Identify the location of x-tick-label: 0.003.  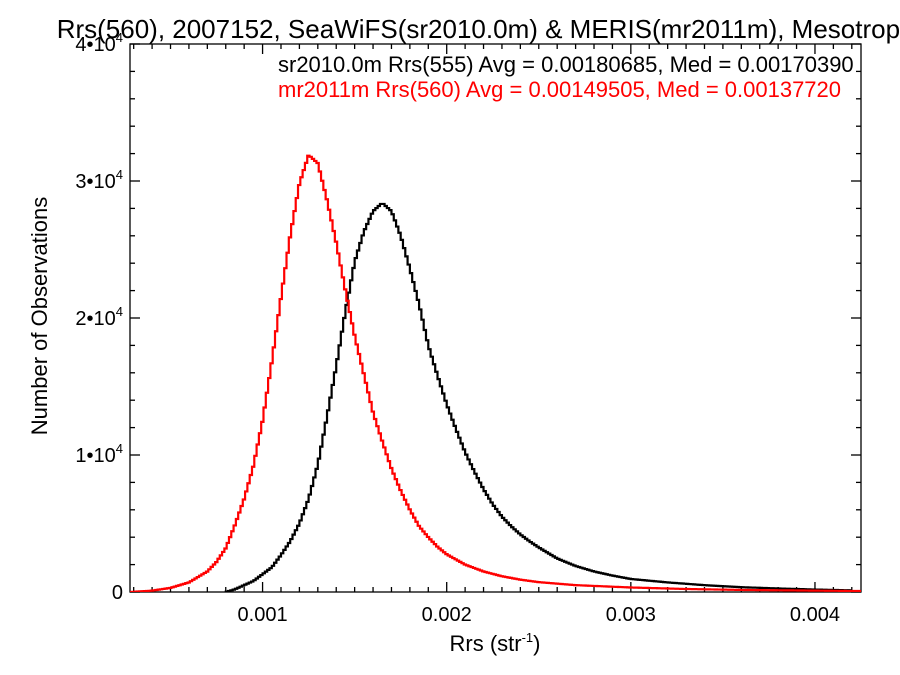
(631, 615).